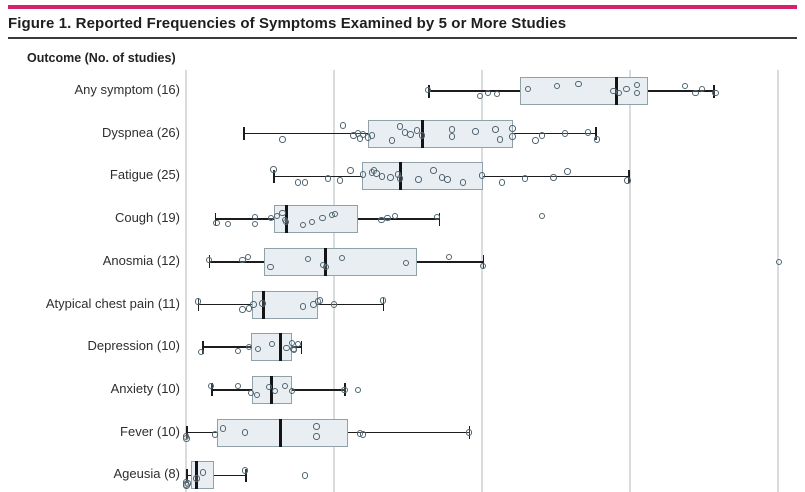 This screenshot has height=492, width=805. Describe the element at coordinates (146, 474) in the screenshot. I see `row-label: Ageusia (8)` at that location.